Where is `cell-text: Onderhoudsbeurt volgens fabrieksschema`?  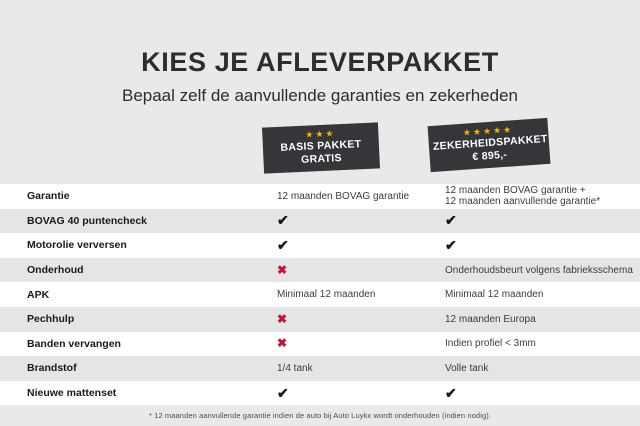 cell-text: Onderhoudsbeurt volgens fabrieksschema is located at coordinates (539, 270).